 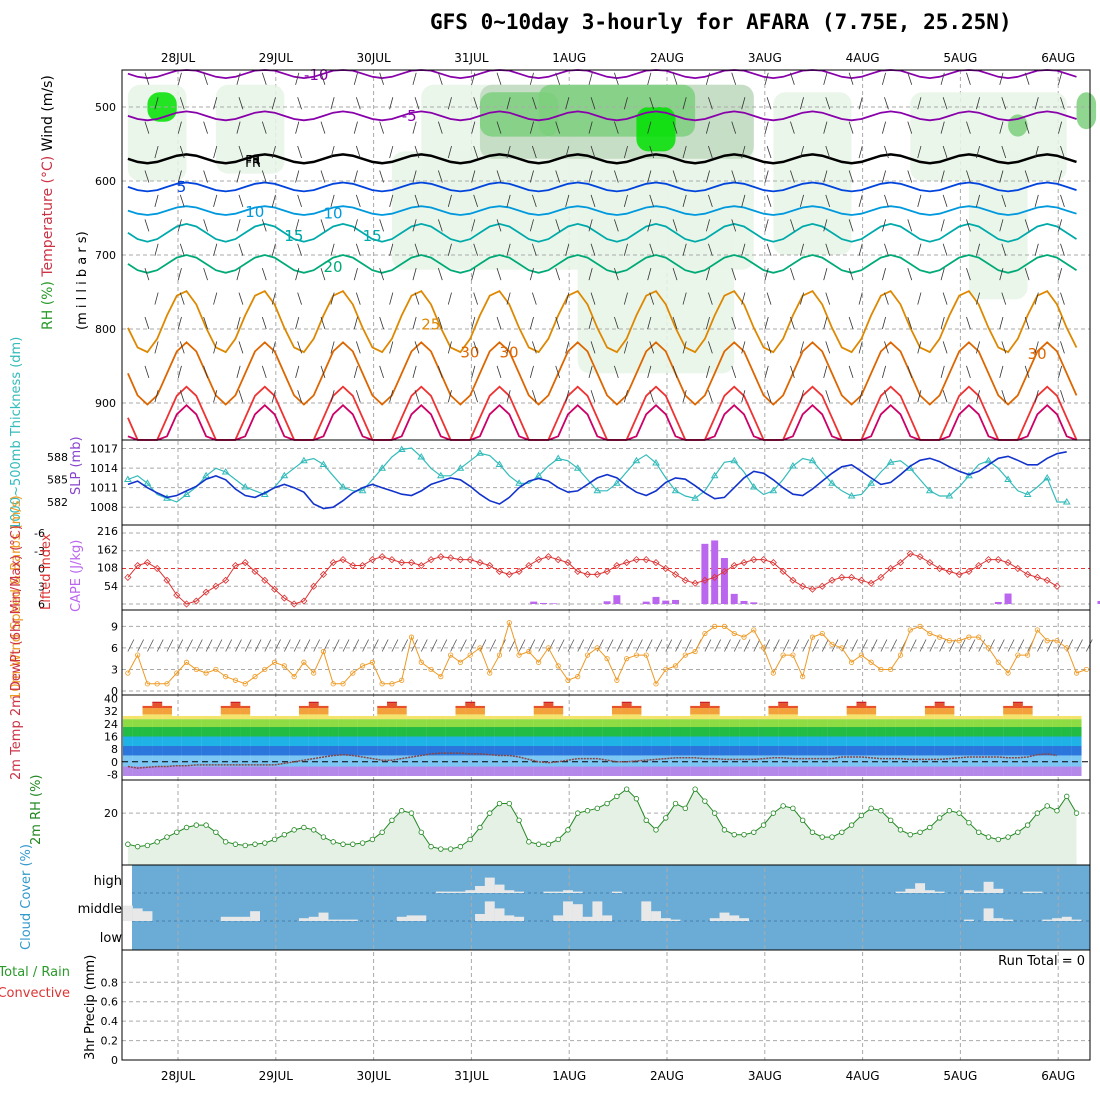 I want to click on panel-frame, so click(x=606, y=1005).